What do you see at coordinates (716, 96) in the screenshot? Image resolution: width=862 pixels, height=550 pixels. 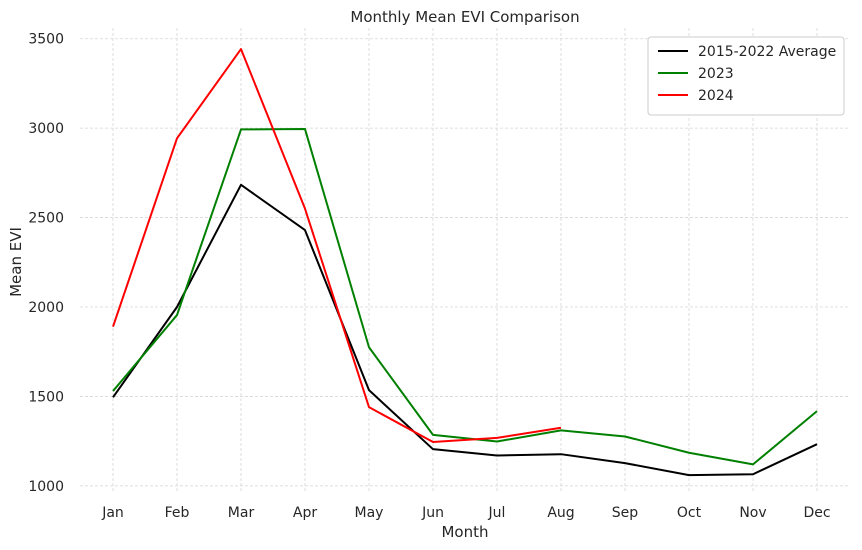 I see `legend-label: 2024` at bounding box center [716, 96].